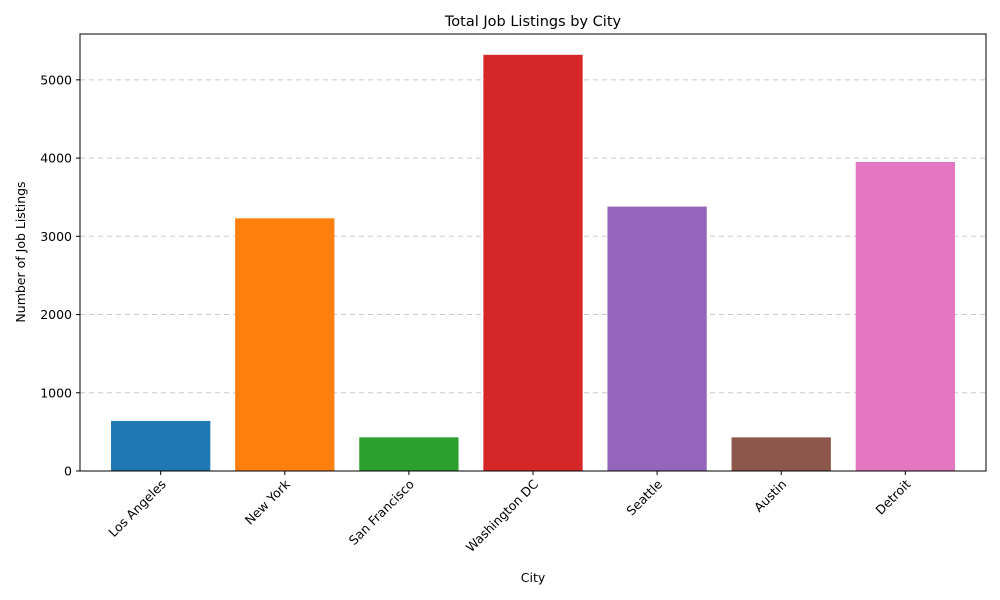  I want to click on bar-washington-dc, so click(533, 263).